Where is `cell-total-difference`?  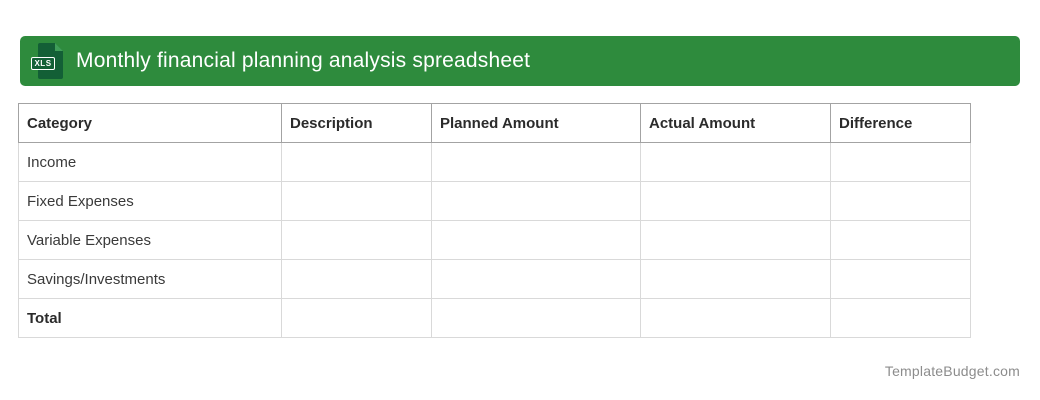 cell-total-difference is located at coordinates (900, 318).